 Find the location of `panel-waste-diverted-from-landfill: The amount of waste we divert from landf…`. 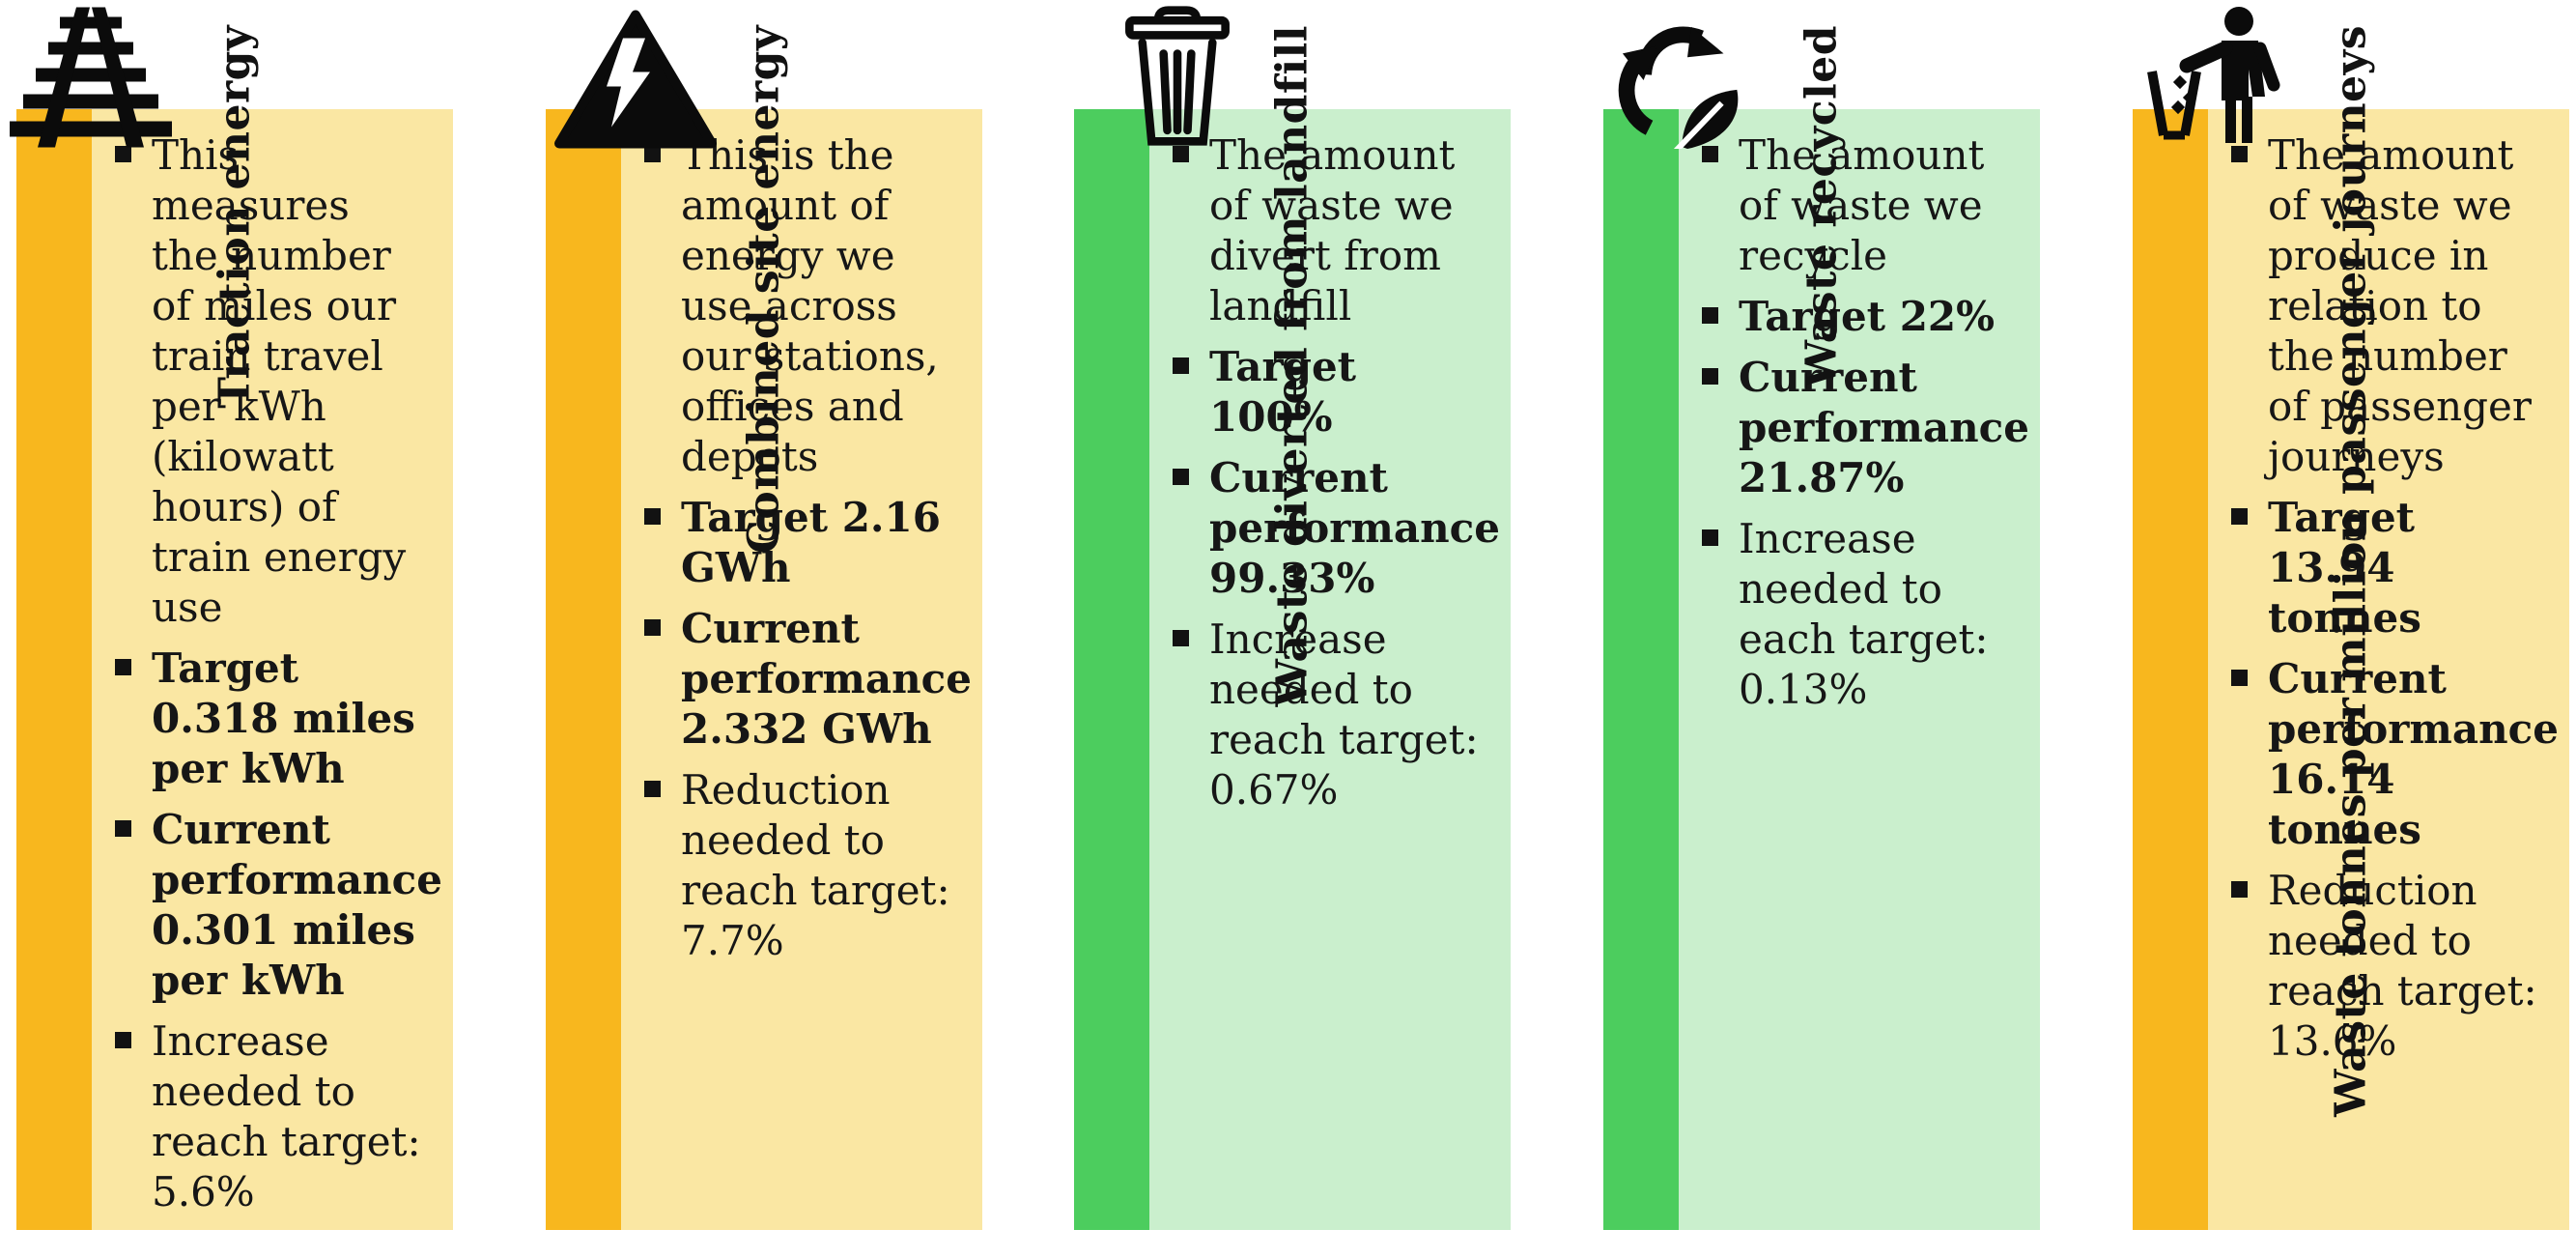

panel-waste-diverted-from-landfill: The amount of waste we divert from landf… is located at coordinates (1330, 669).